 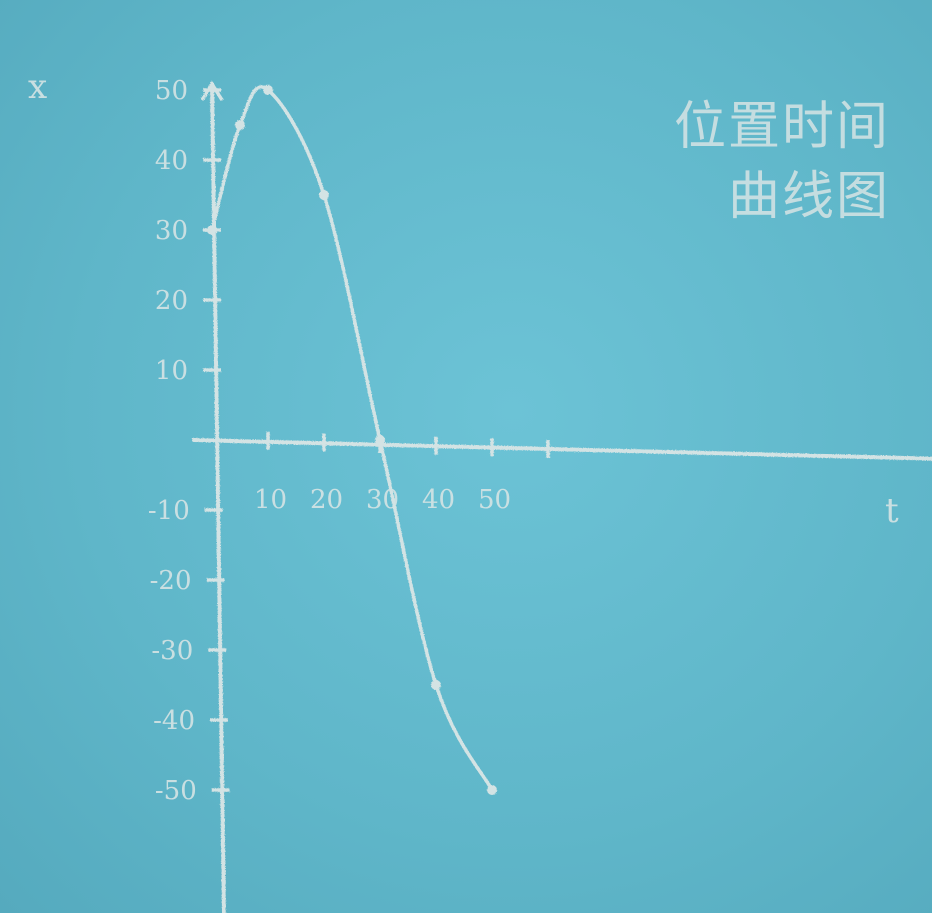 What do you see at coordinates (270, 500) in the screenshot?
I see `x-tick-label-10: 10` at bounding box center [270, 500].